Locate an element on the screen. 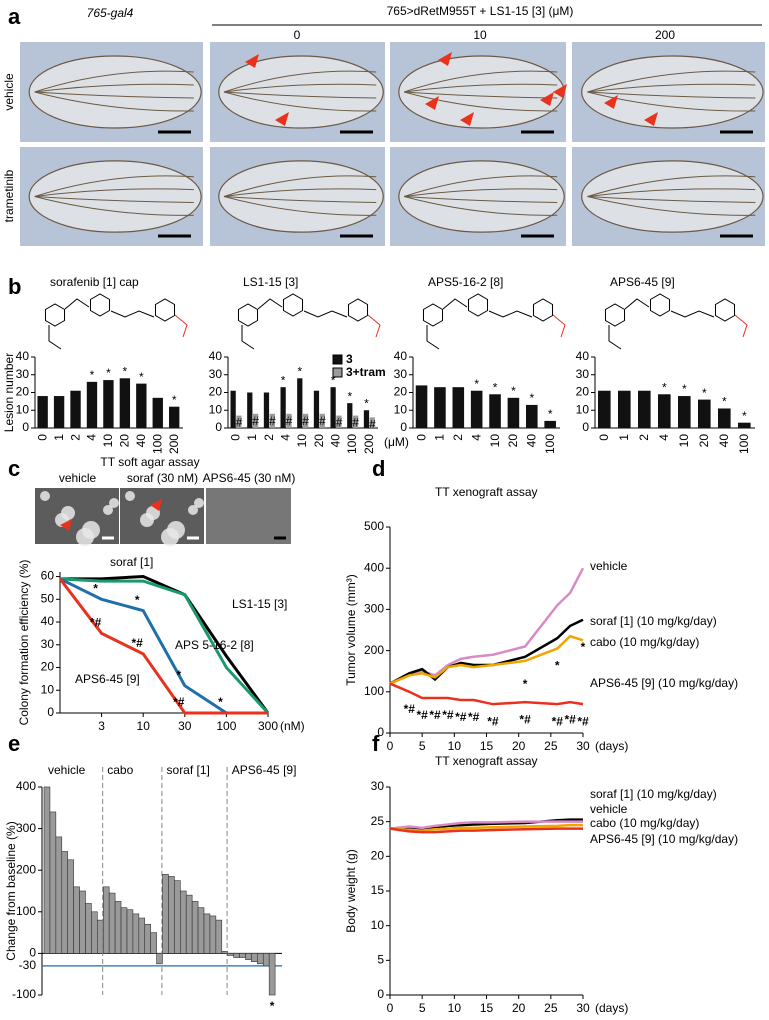  image-label: soraf (30 nM) is located at coordinates (162, 478).